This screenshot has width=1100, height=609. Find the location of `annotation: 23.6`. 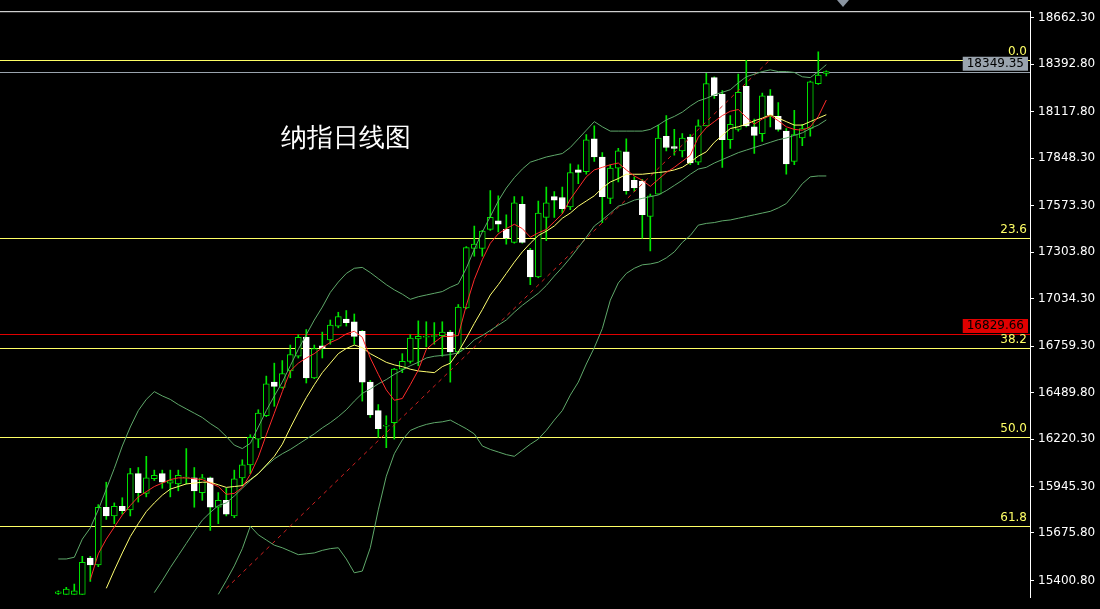

annotation: 23.6 is located at coordinates (1013, 229).